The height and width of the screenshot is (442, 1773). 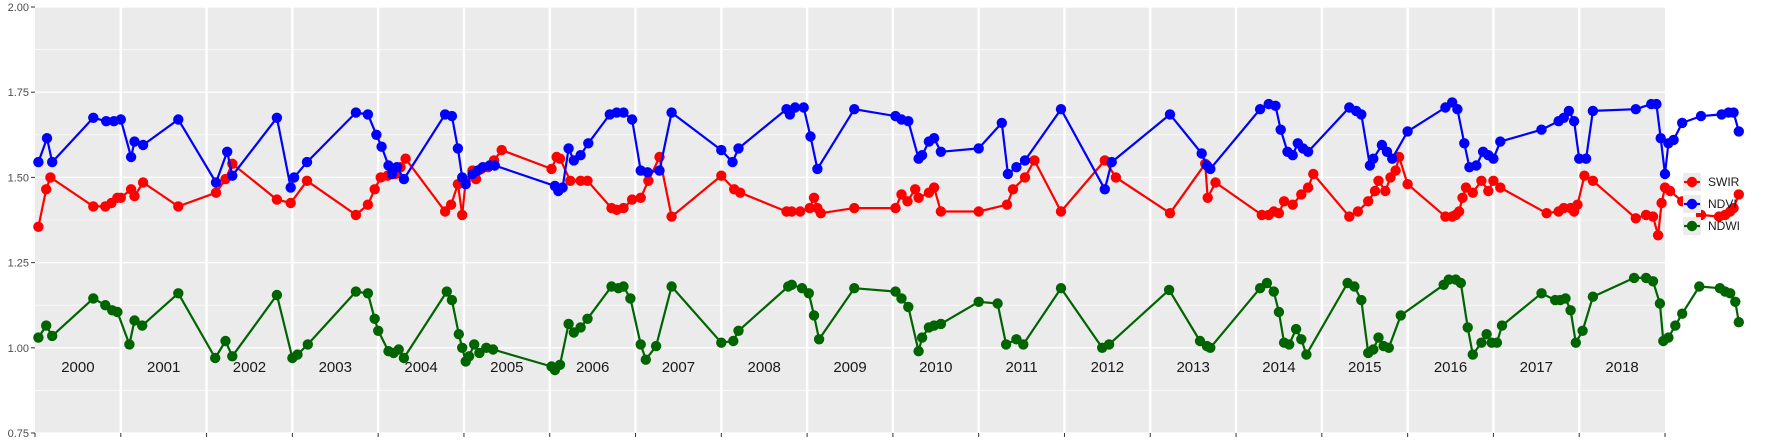 I want to click on x-axis, so click(x=850, y=435).